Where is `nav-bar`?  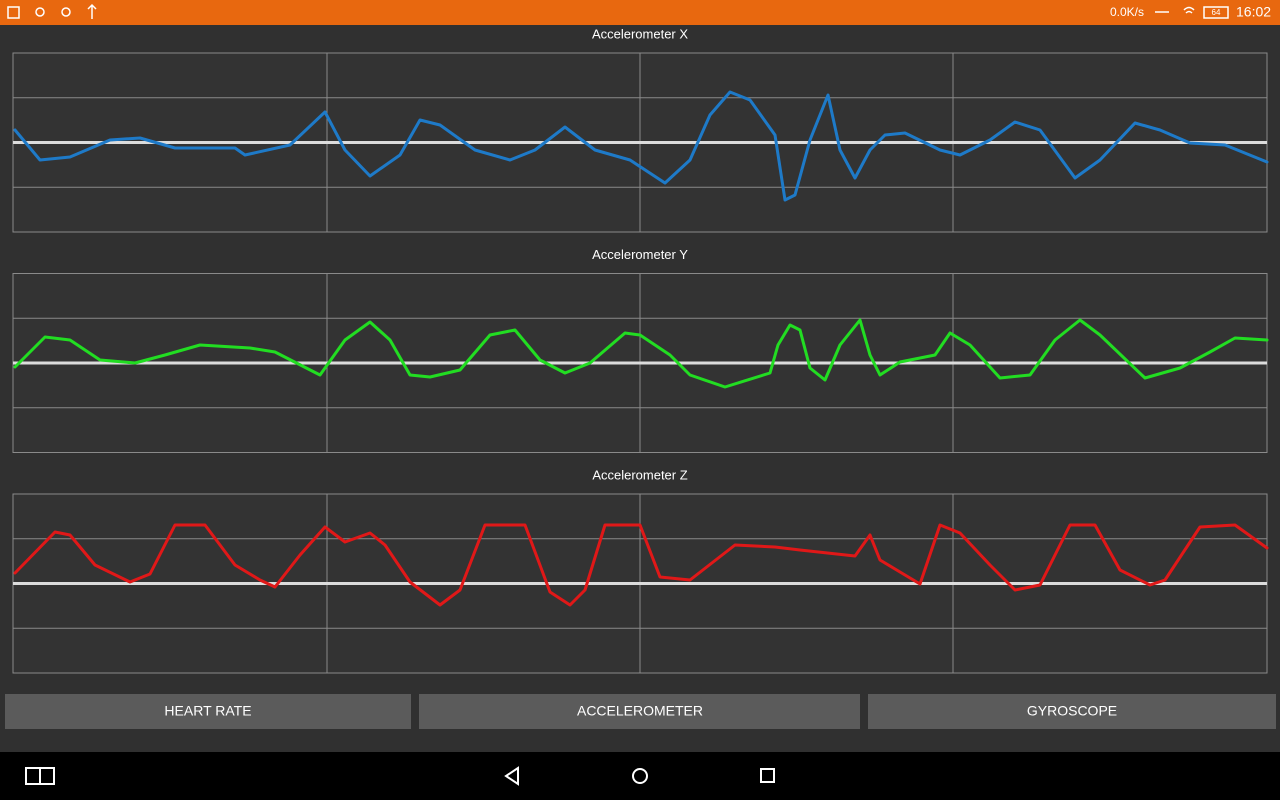 nav-bar is located at coordinates (640, 776).